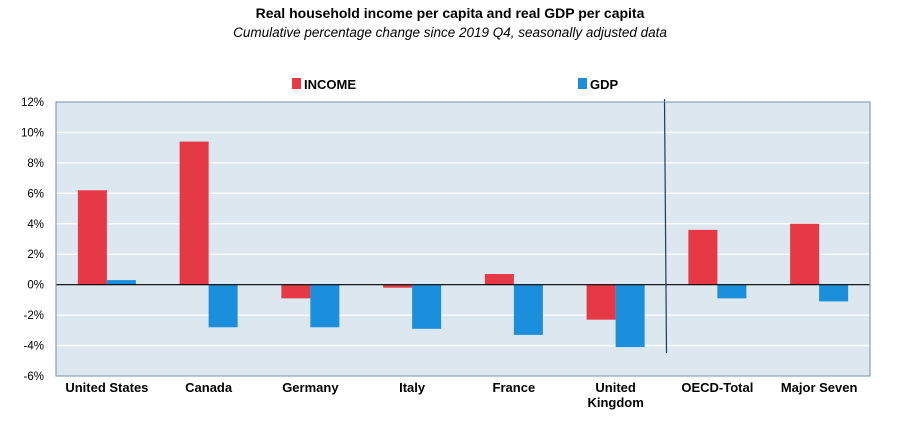  I want to click on x-category-label: United States, so click(106, 387).